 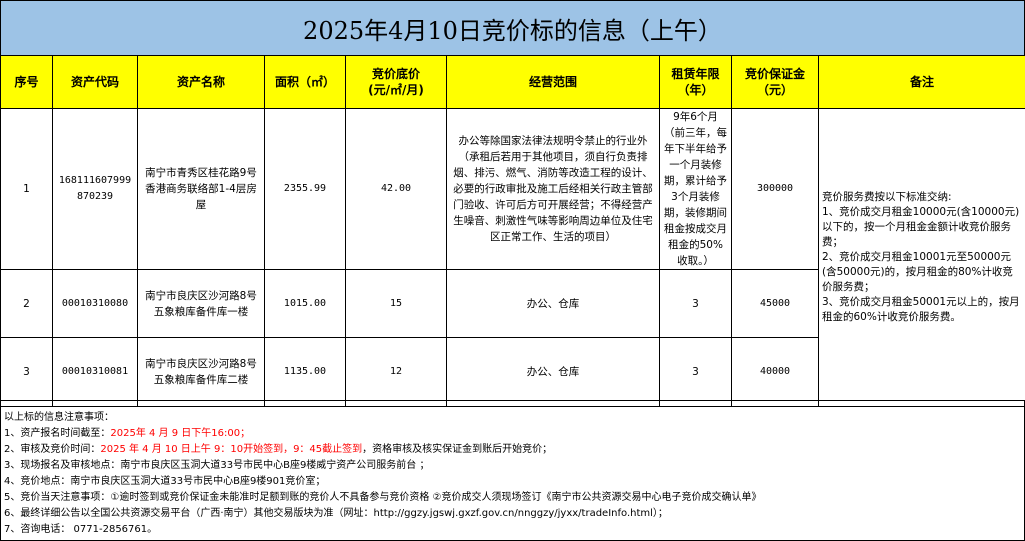 I want to click on cell-no: 2, so click(x=26, y=303).